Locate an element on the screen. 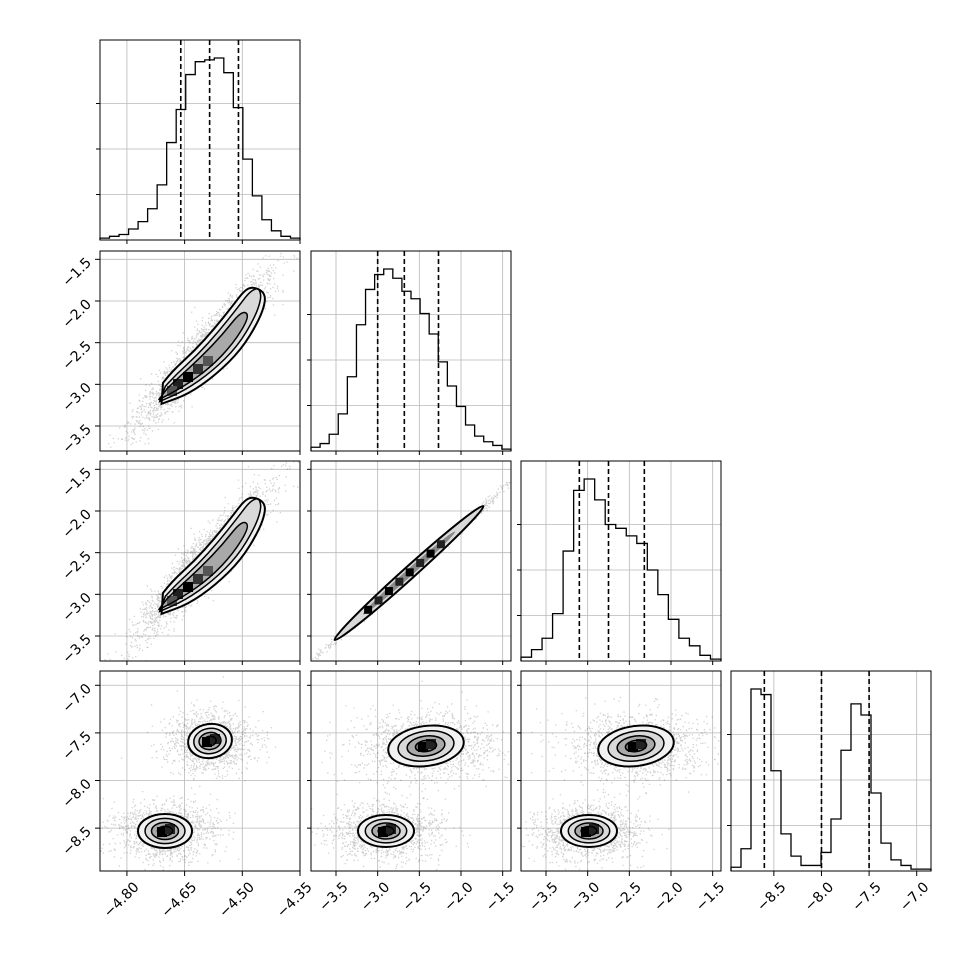 This screenshot has width=970, height=970. y-tick-label: −8.0 is located at coordinates (76, 793).